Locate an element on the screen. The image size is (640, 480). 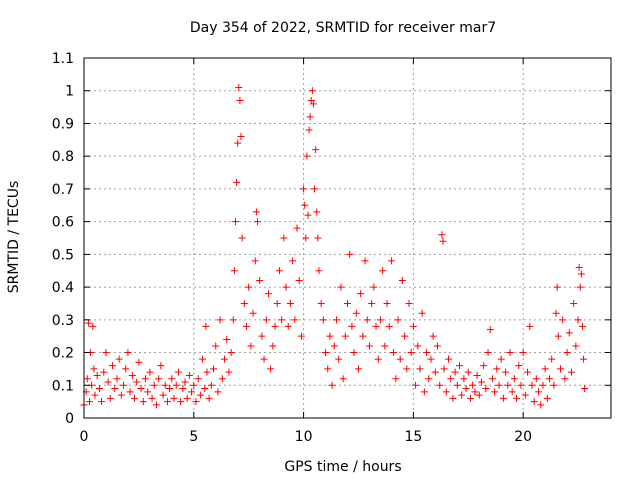
y-tick-label: 0.3 is located at coordinates (63, 321).